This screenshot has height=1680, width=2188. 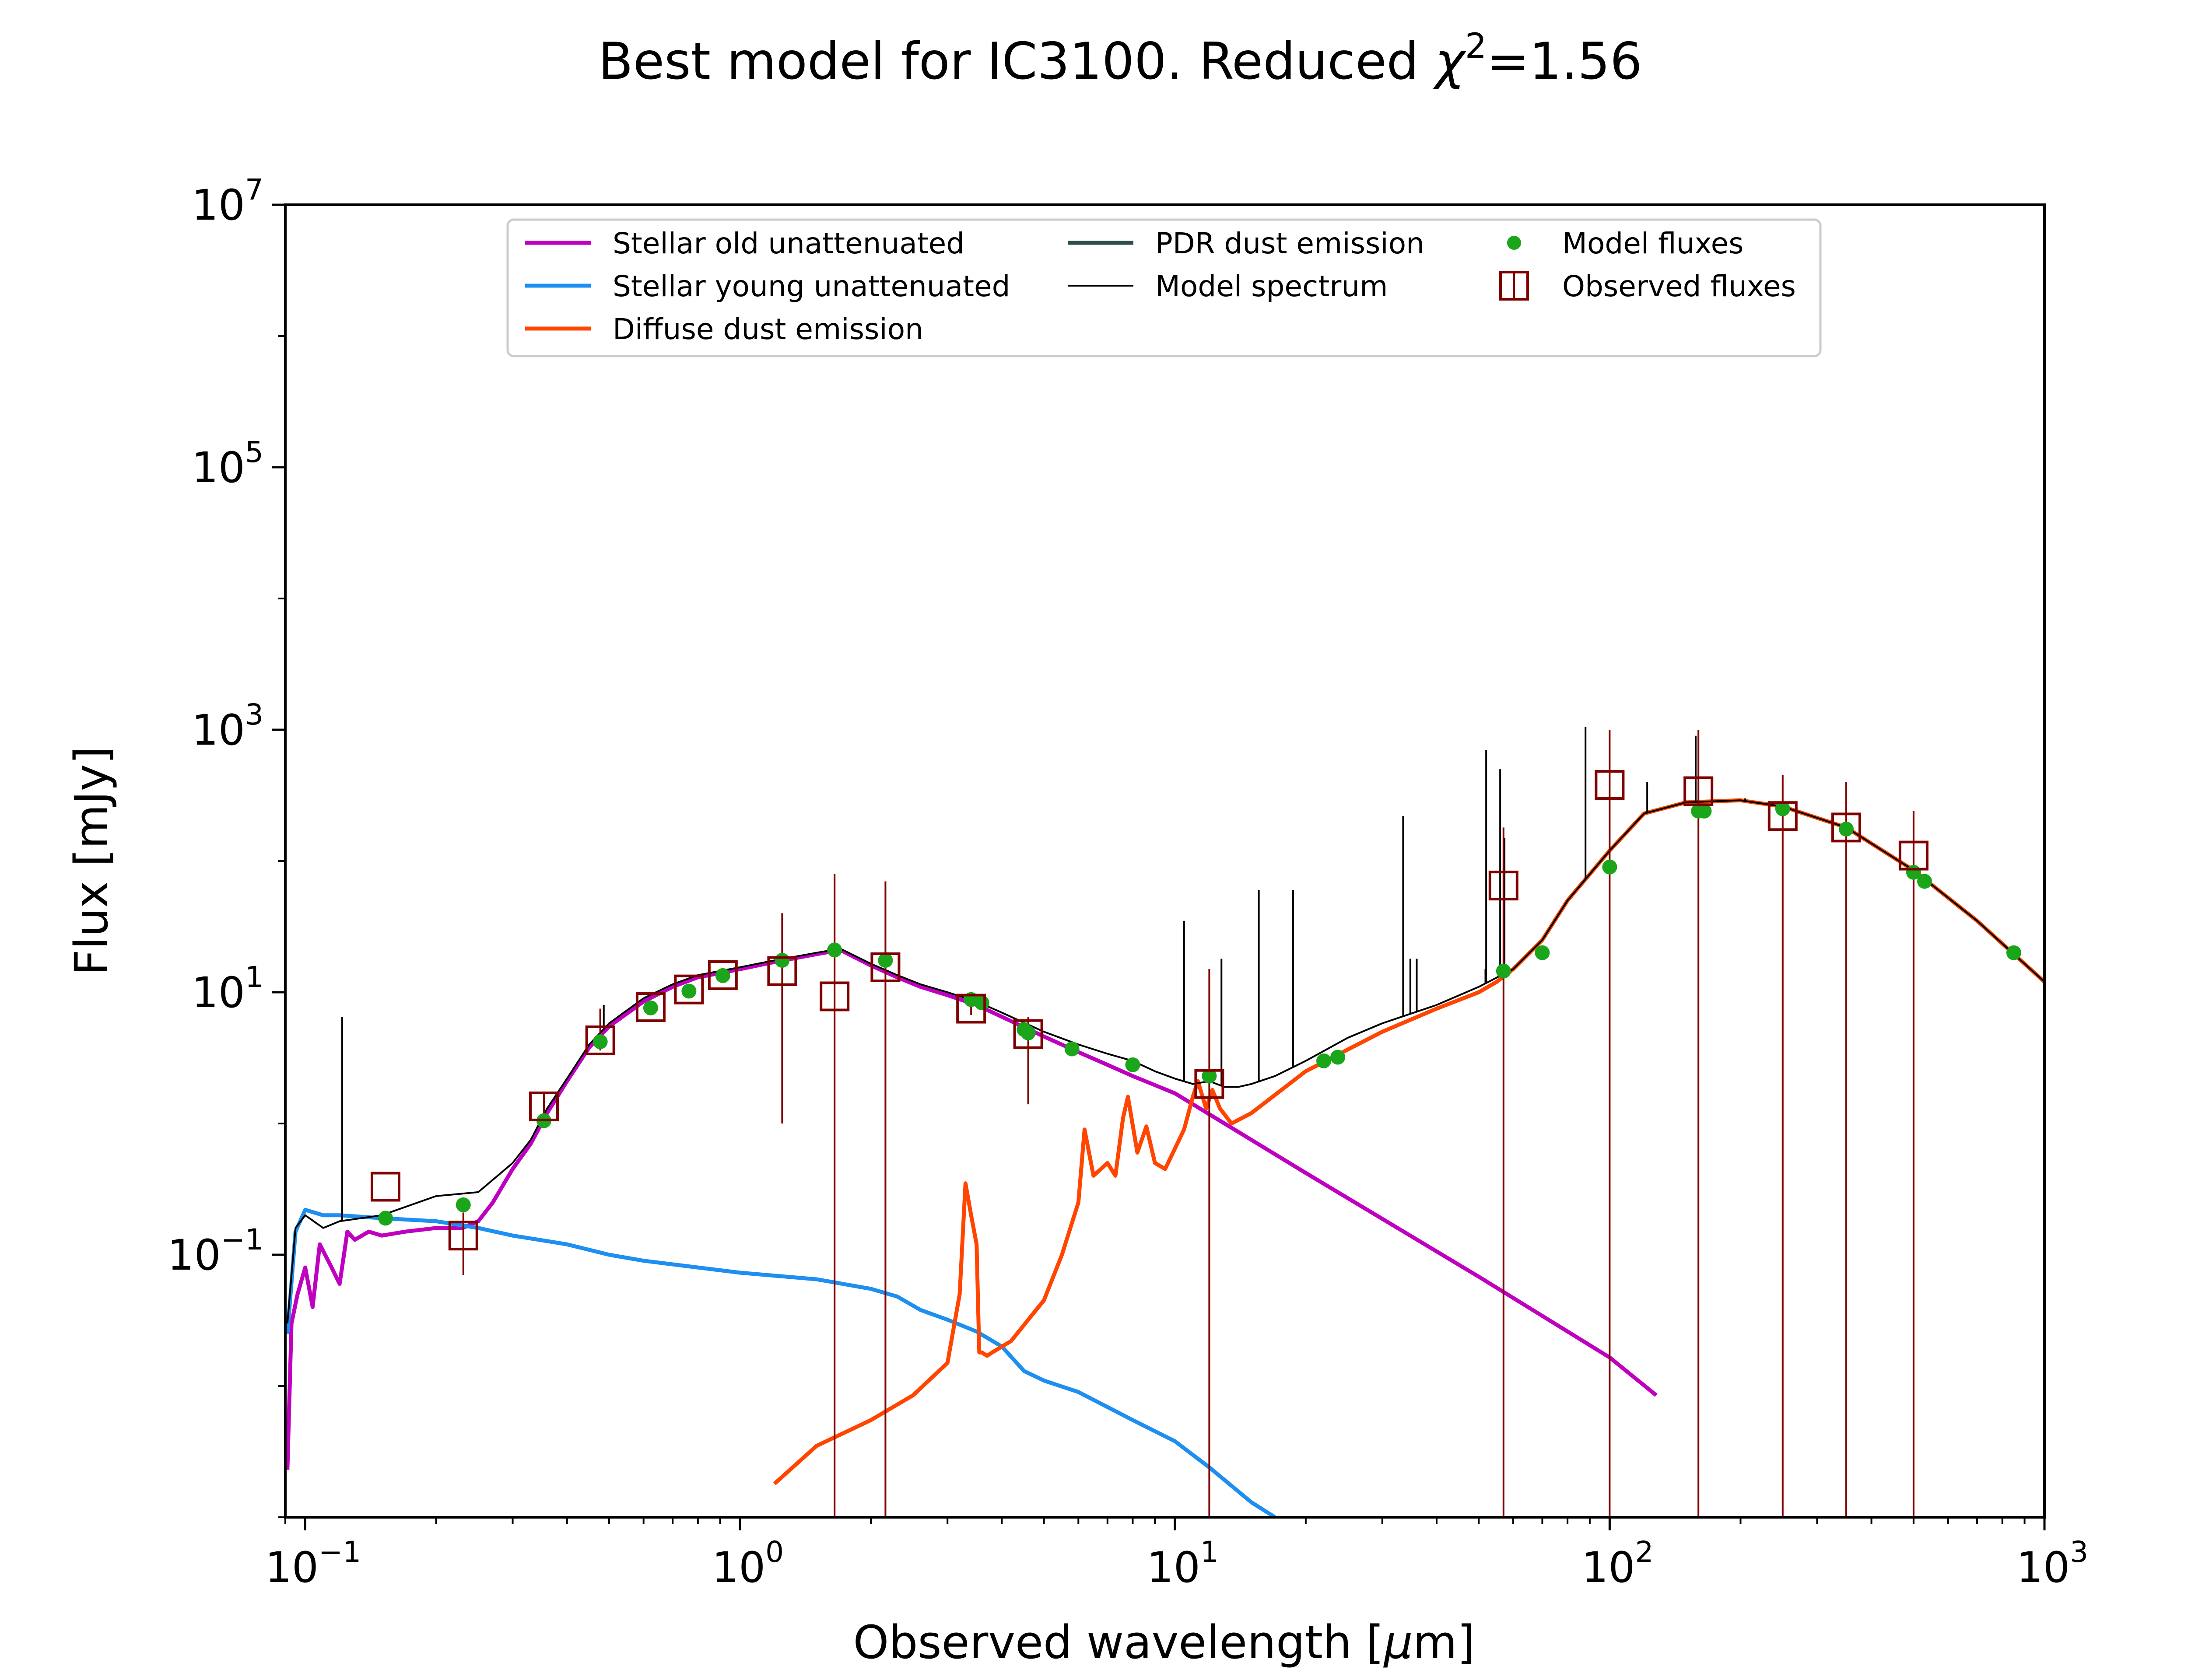 I want to click on legend-entry-observed-fluxes: Observed fluxes, so click(x=1647, y=286).